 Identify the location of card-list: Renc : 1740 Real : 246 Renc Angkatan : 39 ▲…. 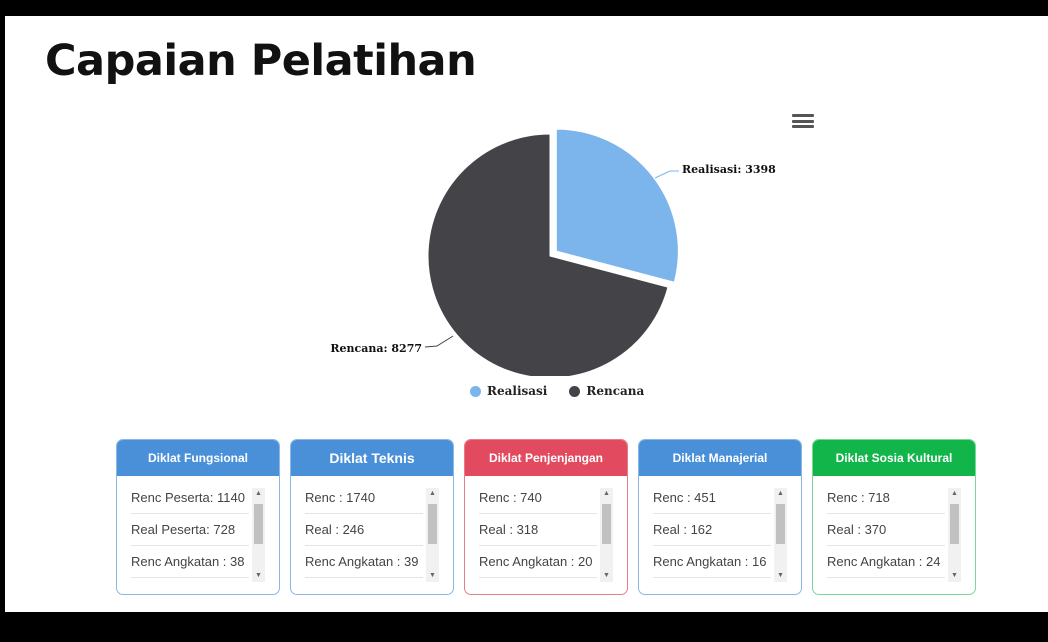
(372, 529).